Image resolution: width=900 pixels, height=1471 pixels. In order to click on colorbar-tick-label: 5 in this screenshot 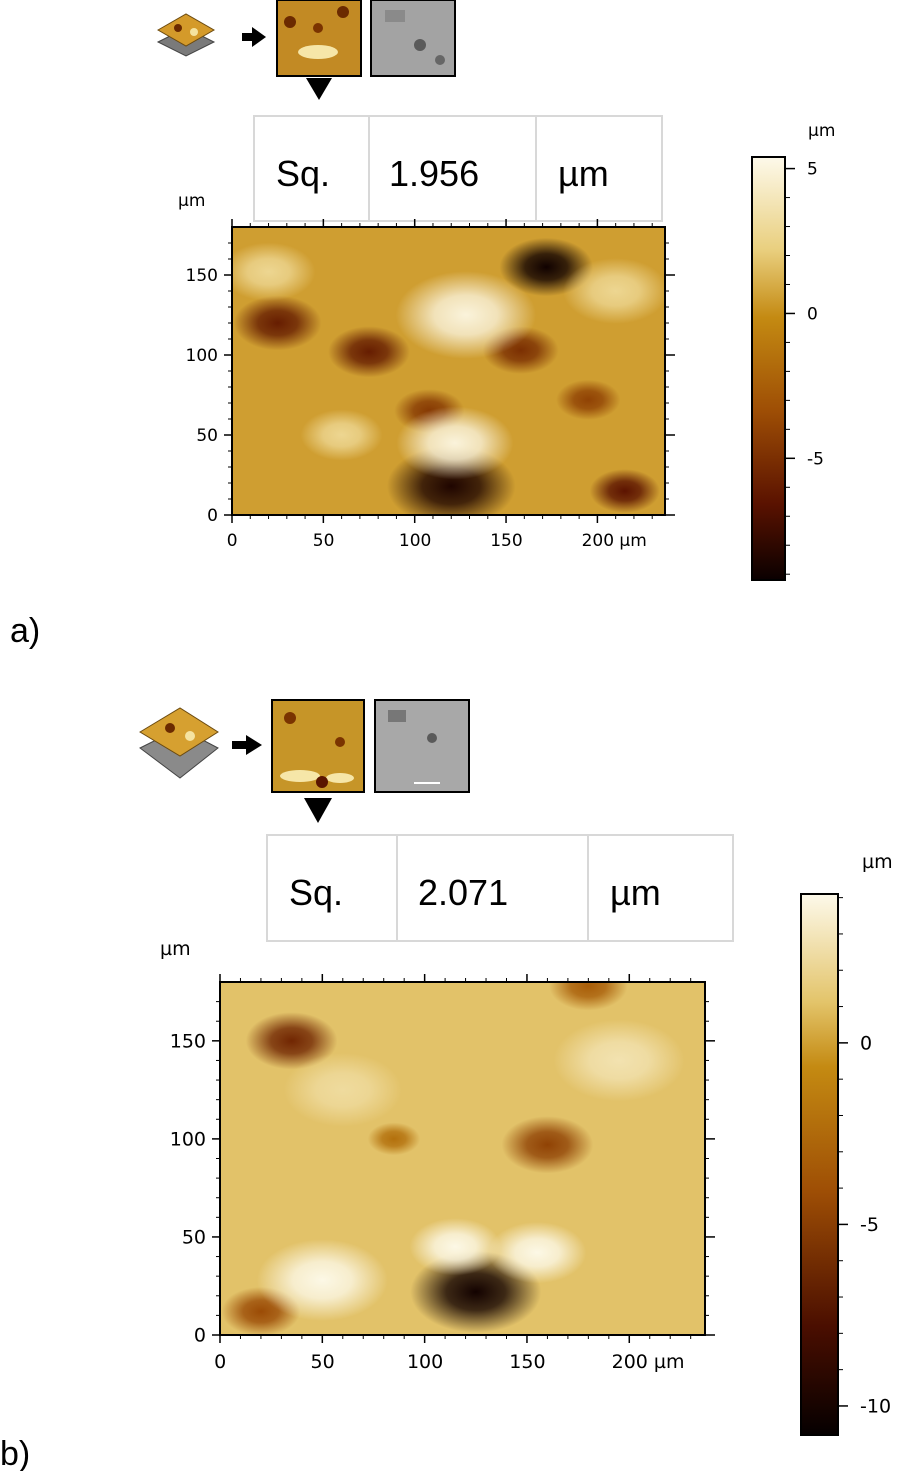, I will do `click(812, 170)`.